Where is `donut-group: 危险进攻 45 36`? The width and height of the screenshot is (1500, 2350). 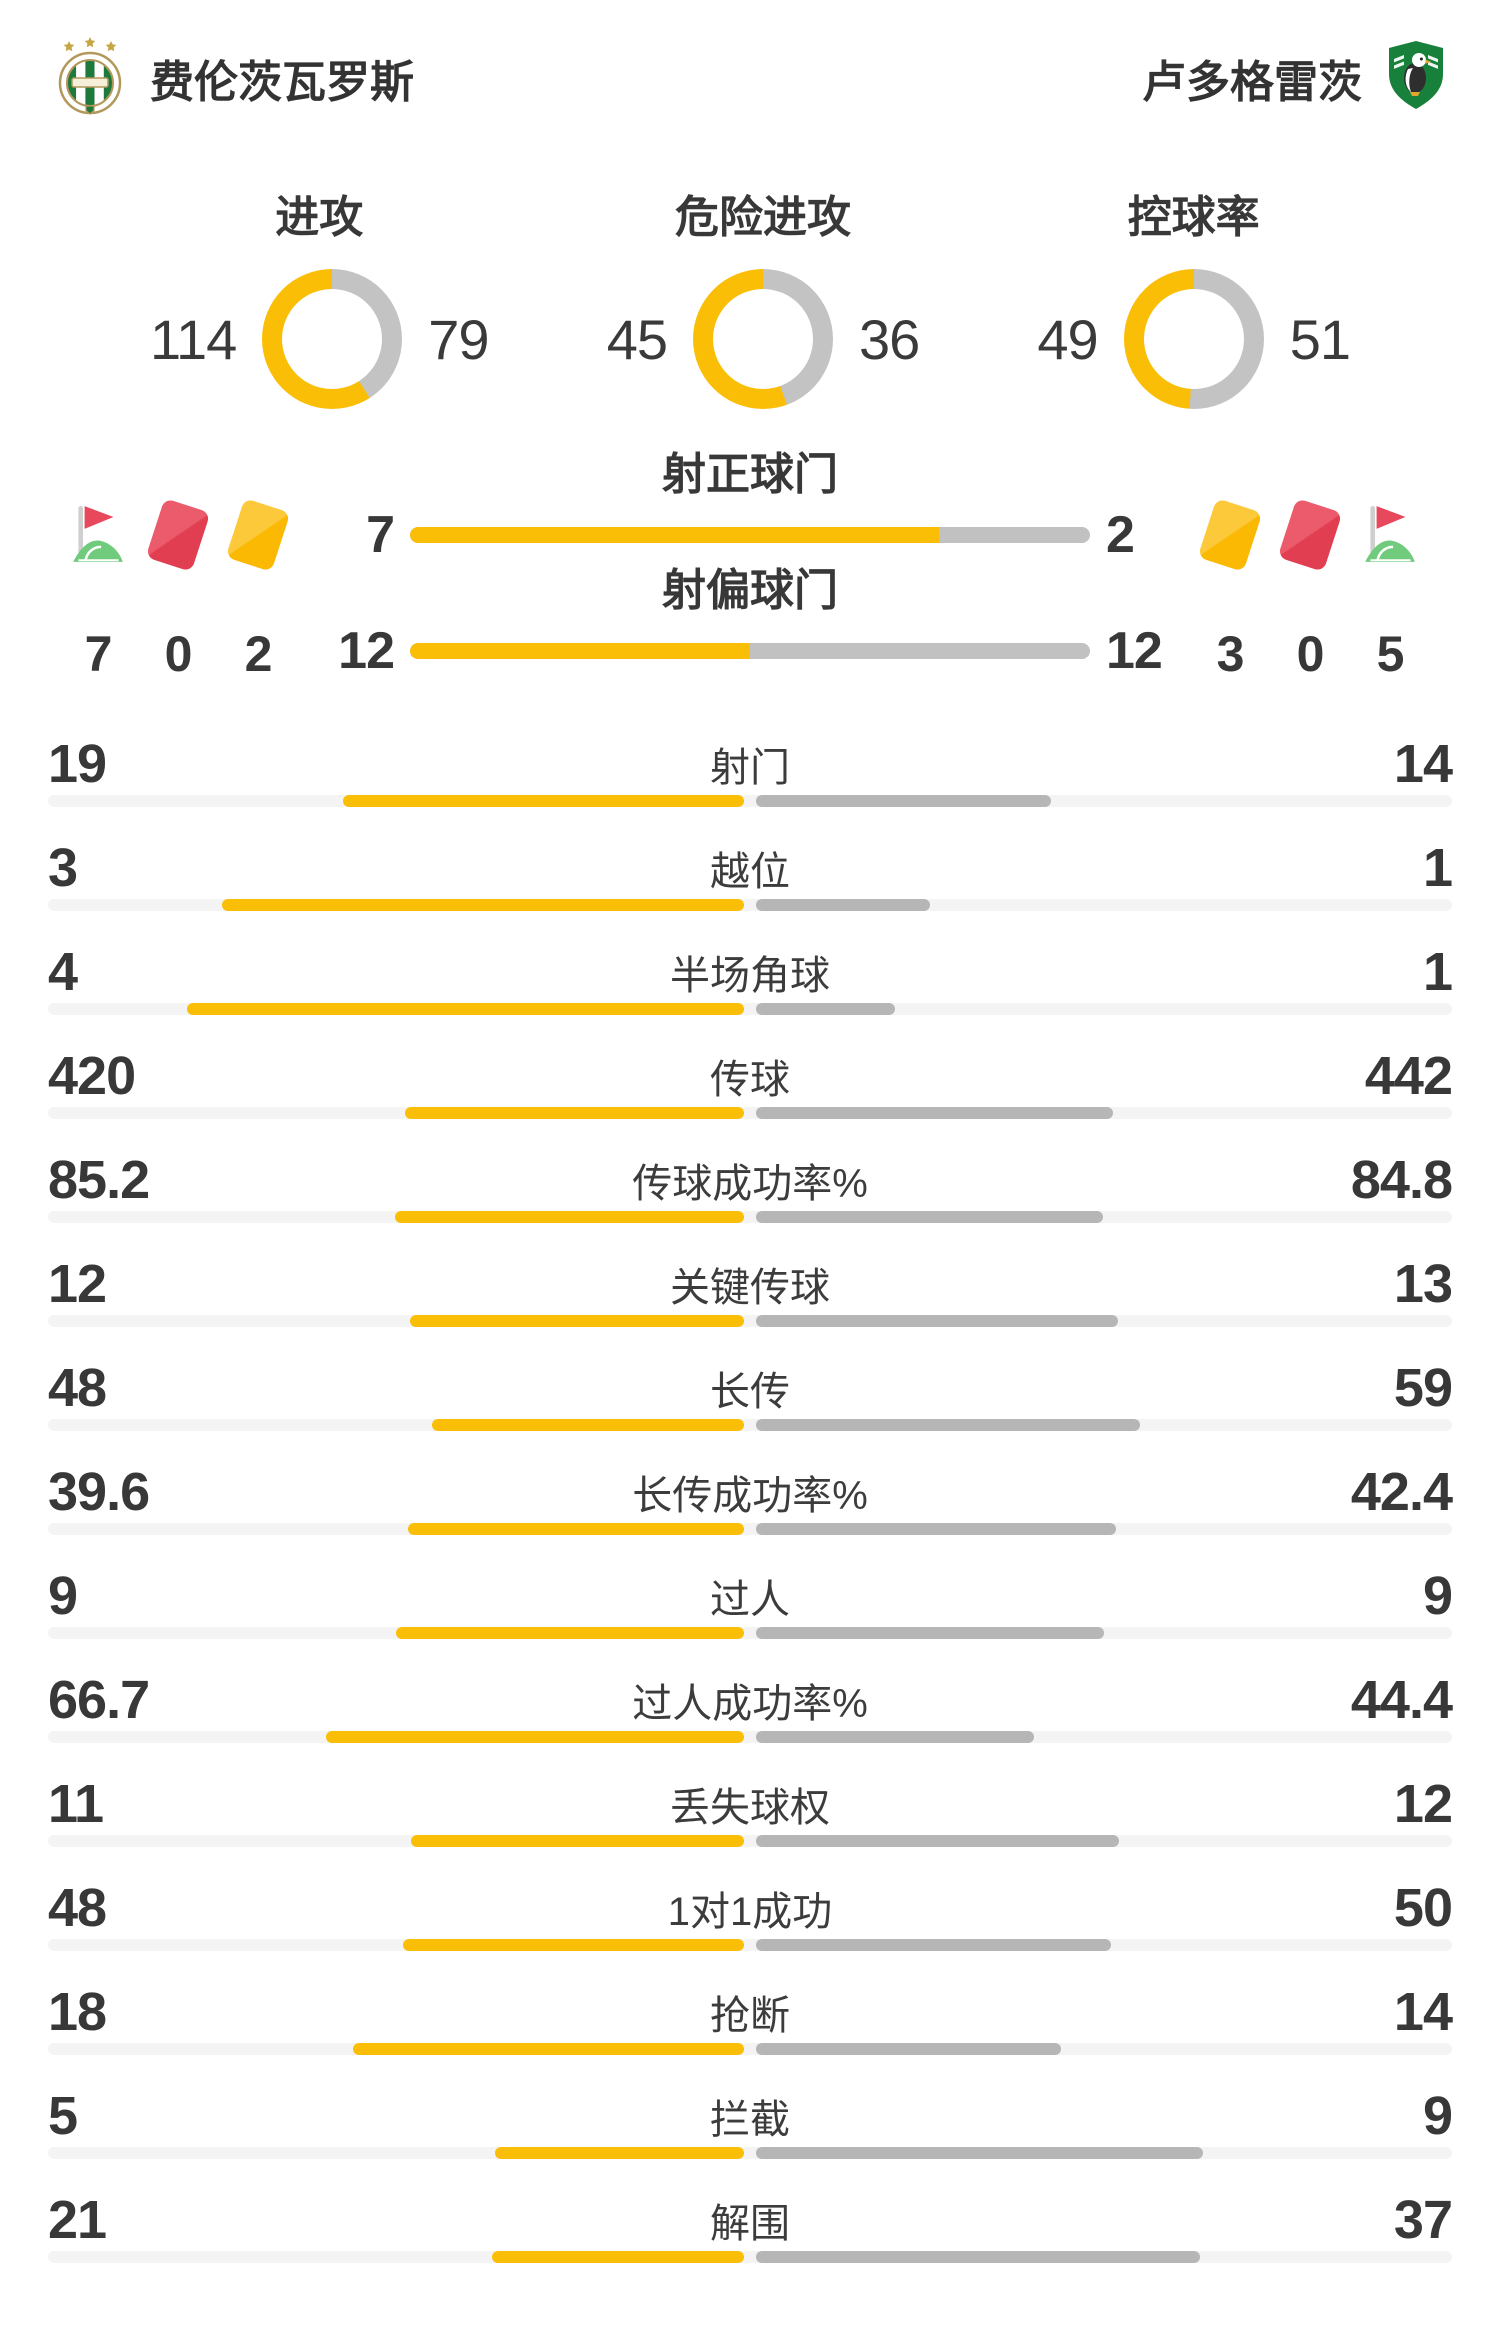 donut-group: 危险进攻 45 36 is located at coordinates (763, 295).